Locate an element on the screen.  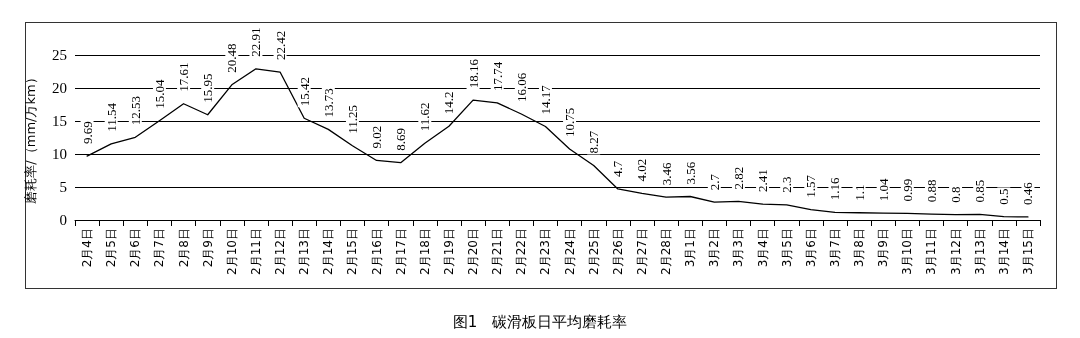
data-label: 12.53 is located at coordinates (135, 111).